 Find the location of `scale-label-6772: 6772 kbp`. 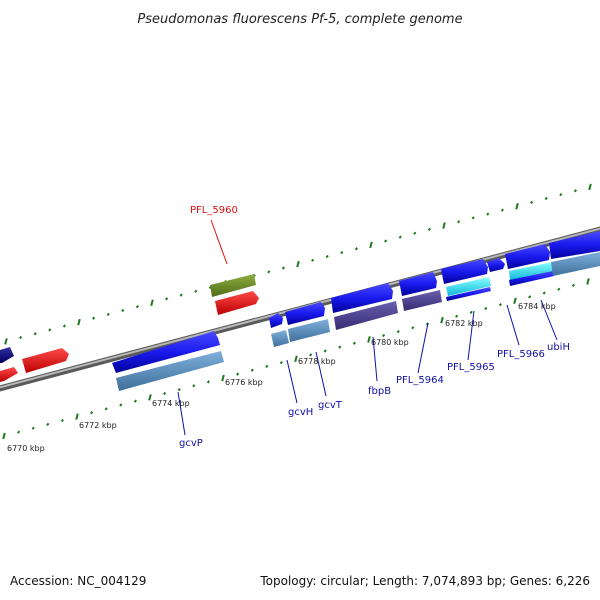

scale-label-6772: 6772 kbp is located at coordinates (98, 425).